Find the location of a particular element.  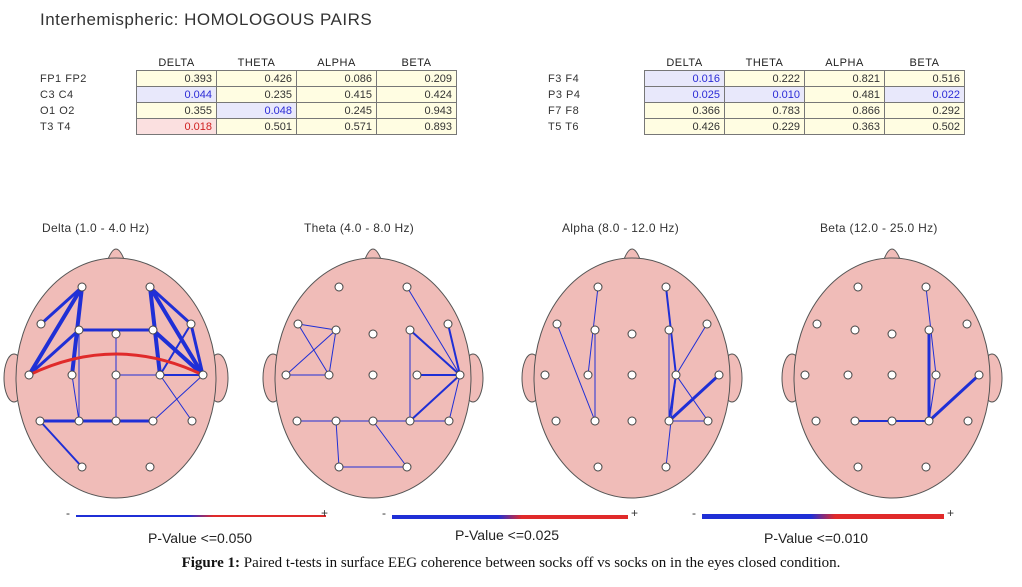

row-label: T3 T4 is located at coordinates (56, 126).